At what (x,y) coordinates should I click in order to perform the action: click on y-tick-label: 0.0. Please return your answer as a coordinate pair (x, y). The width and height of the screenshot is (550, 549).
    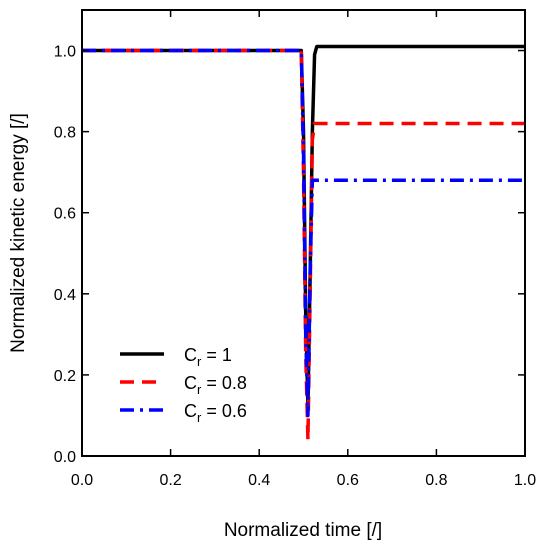
    Looking at the image, I should click on (65, 457).